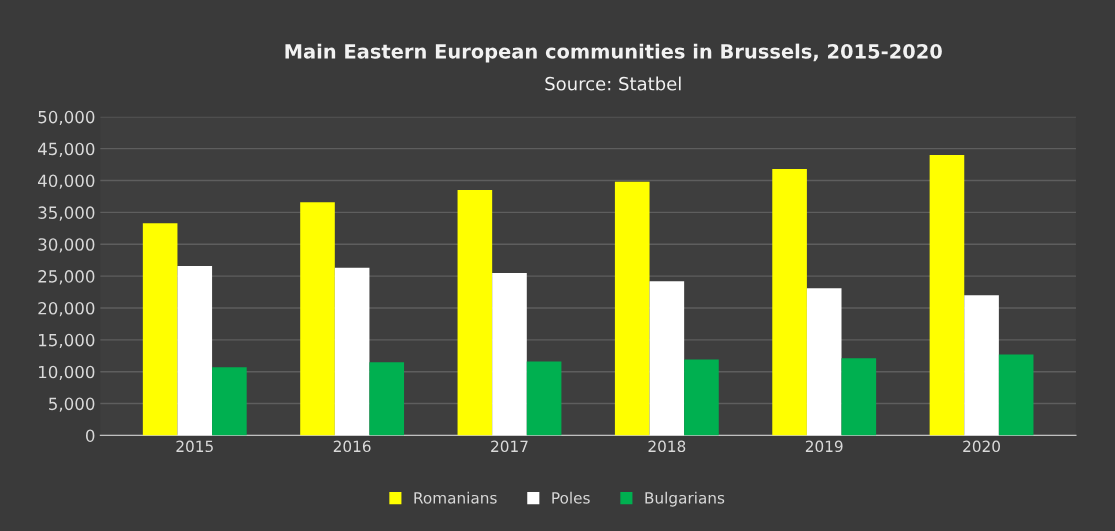 This screenshot has width=1115, height=531. What do you see at coordinates (72, 404) in the screenshot?
I see `y-tick-label: 5,000` at bounding box center [72, 404].